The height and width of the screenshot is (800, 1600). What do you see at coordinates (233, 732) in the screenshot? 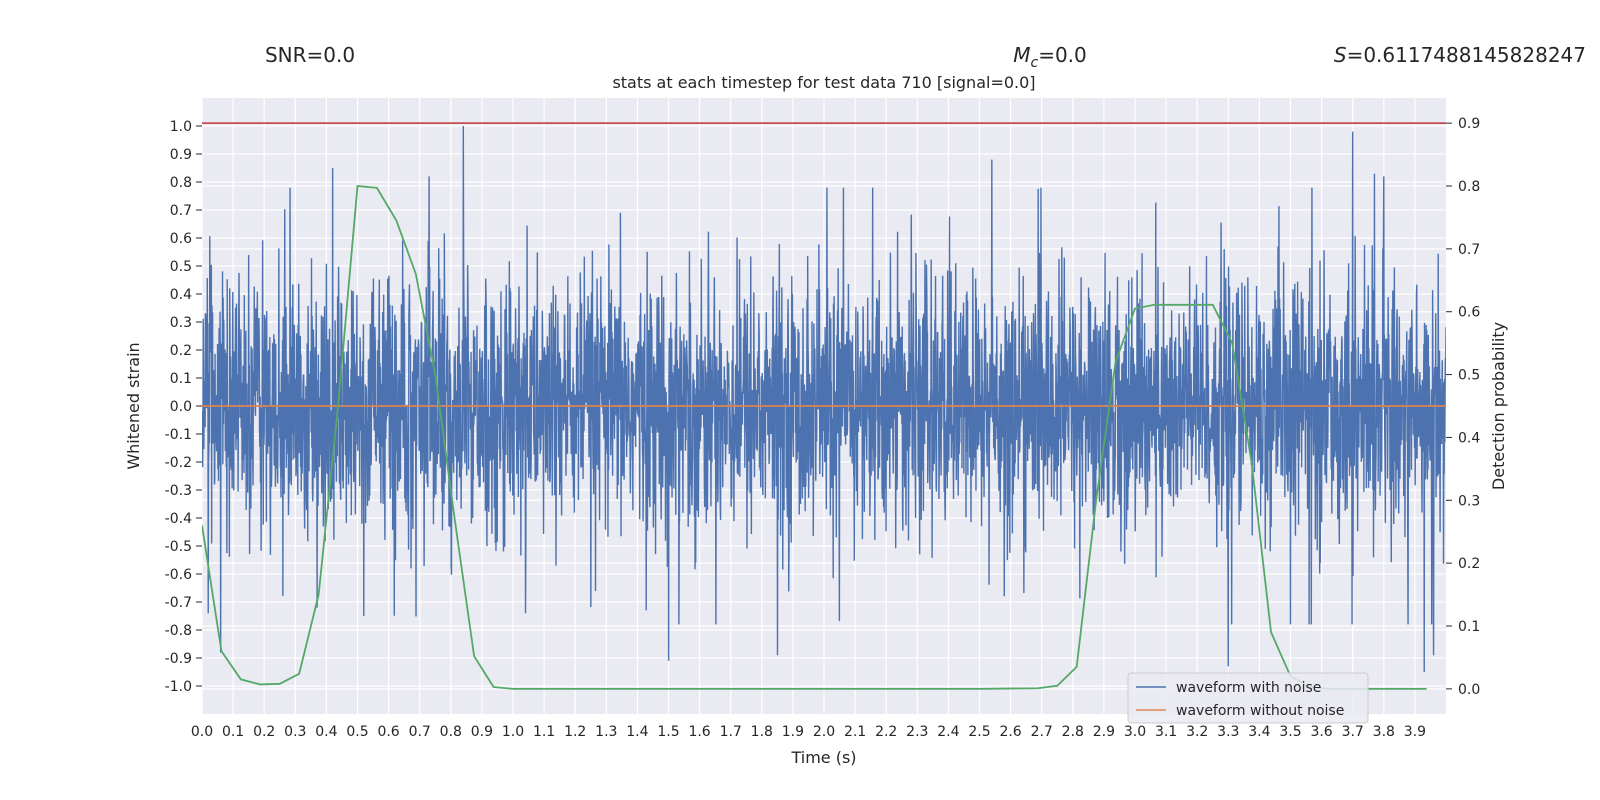
I see `x-tick-label: 0.1` at bounding box center [233, 732].